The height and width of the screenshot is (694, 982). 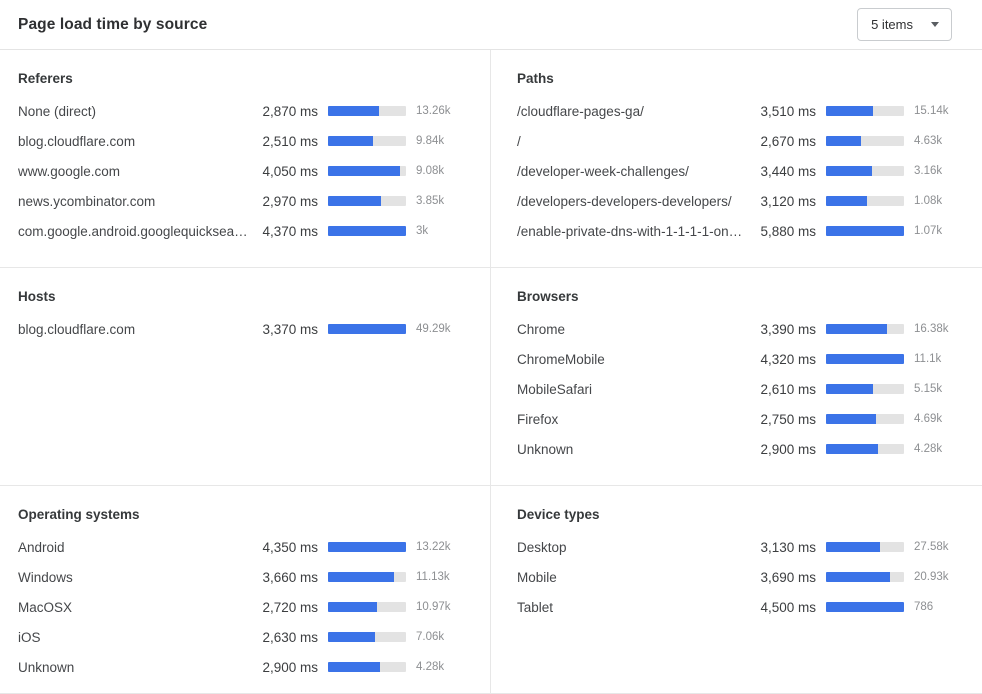 I want to click on row-label: ChromeMobile, so click(x=561, y=359).